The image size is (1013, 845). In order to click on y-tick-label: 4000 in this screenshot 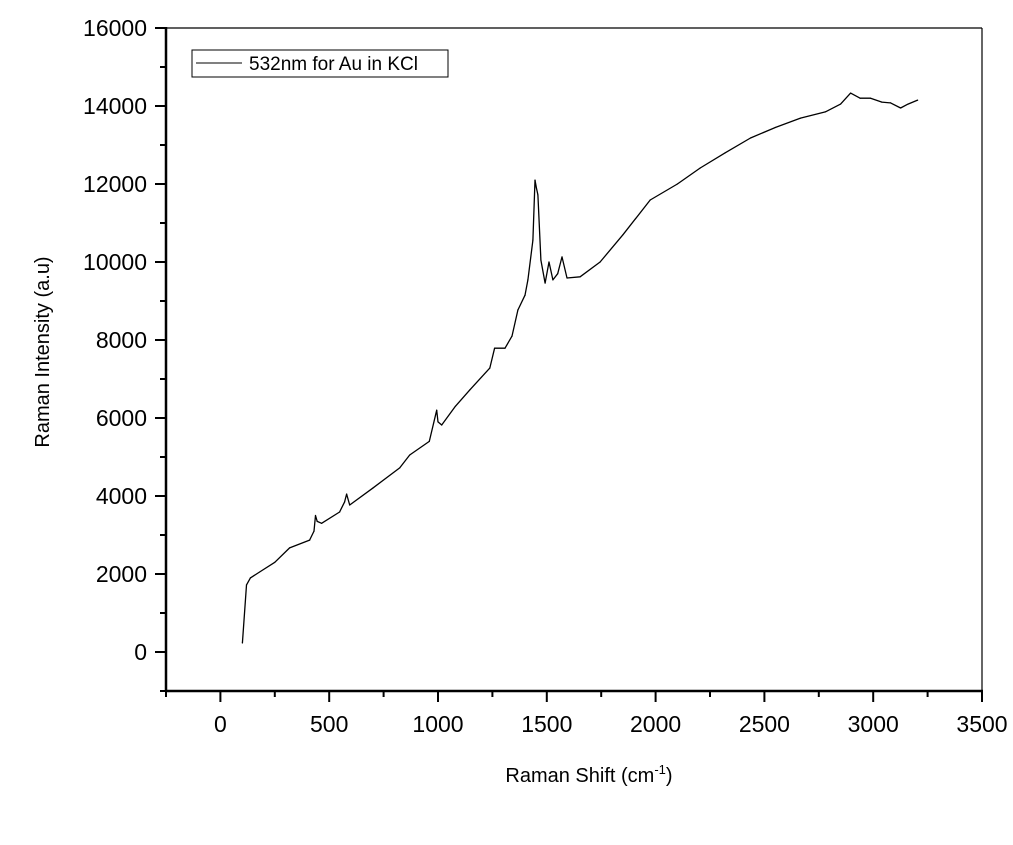, I will do `click(121, 496)`.